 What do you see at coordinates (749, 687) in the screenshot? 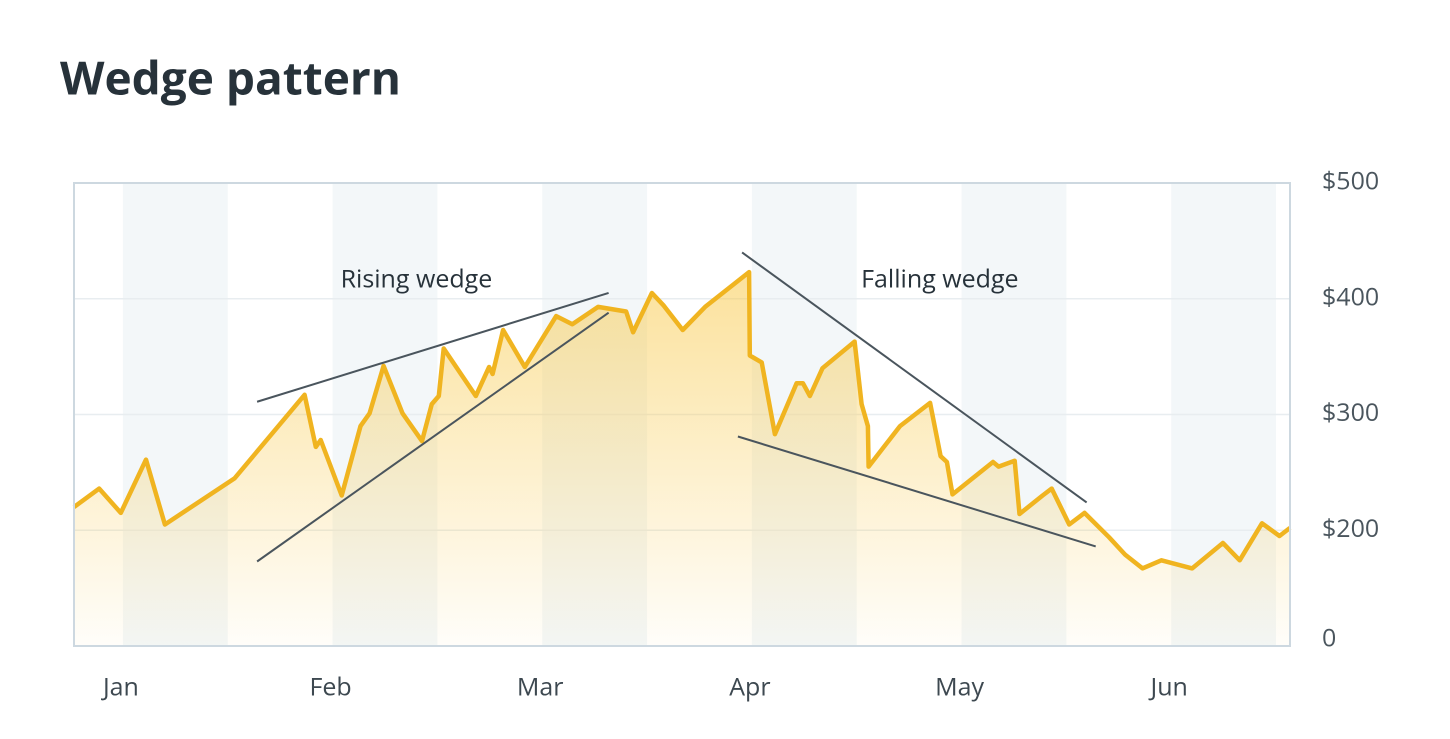
I see `x-tick-label: Apr` at bounding box center [749, 687].